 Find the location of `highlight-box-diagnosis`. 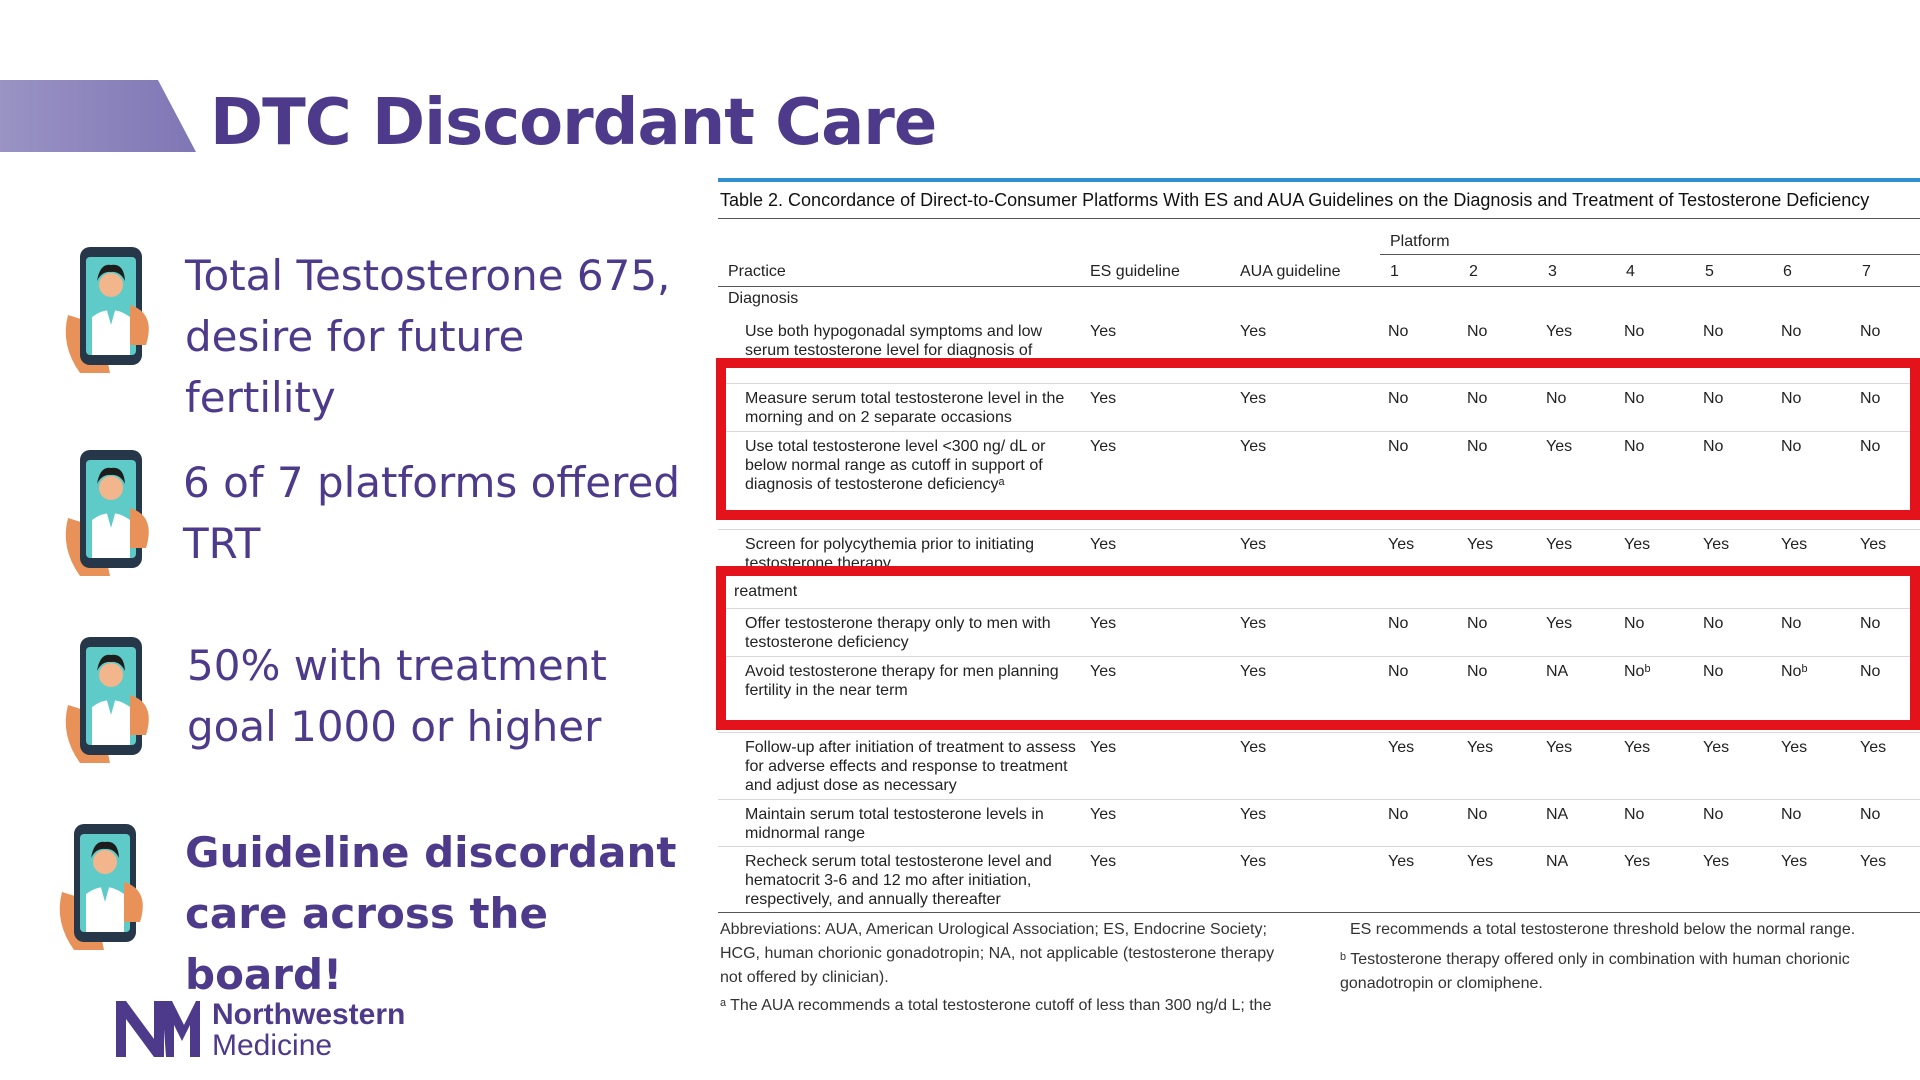

highlight-box-diagnosis is located at coordinates (1318, 439).